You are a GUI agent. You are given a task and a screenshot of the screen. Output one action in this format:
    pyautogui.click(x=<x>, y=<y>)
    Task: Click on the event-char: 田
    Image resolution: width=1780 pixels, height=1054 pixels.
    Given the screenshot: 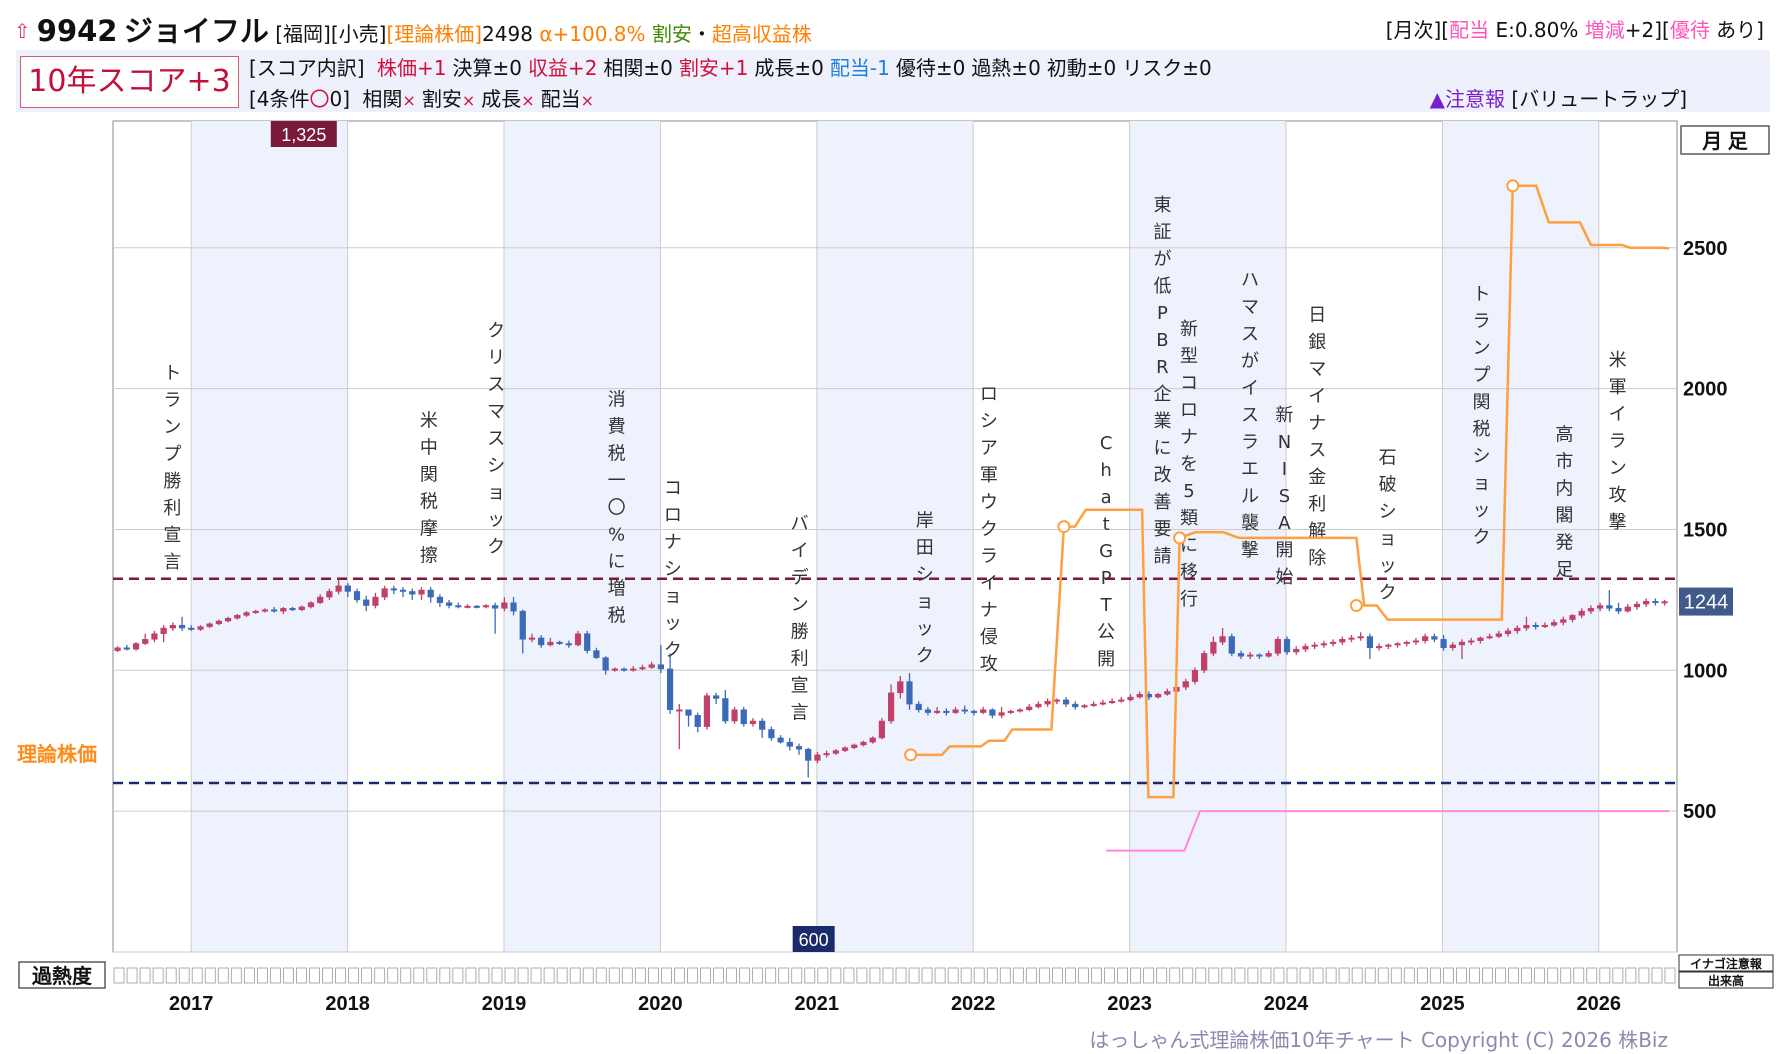 What is the action you would take?
    pyautogui.click(x=925, y=548)
    